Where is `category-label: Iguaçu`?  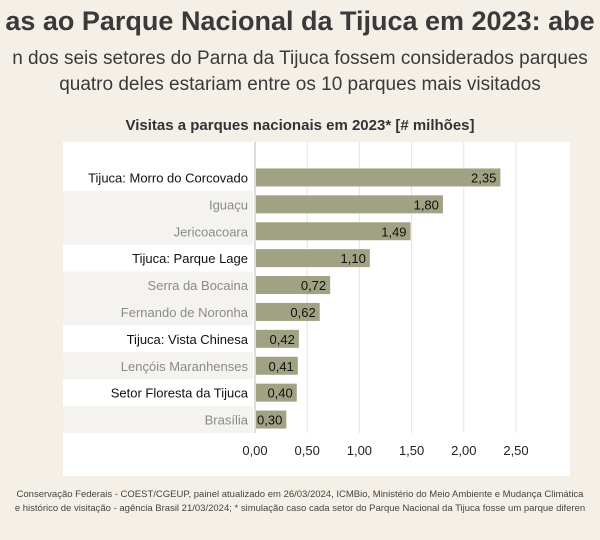
category-label: Iguaçu is located at coordinates (228, 204).